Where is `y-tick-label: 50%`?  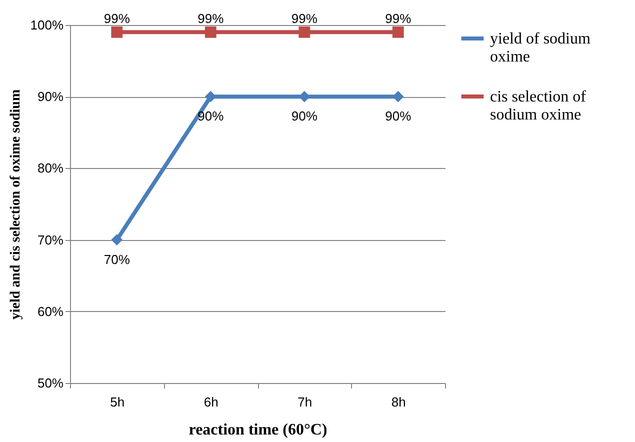 y-tick-label: 50% is located at coordinates (50, 383).